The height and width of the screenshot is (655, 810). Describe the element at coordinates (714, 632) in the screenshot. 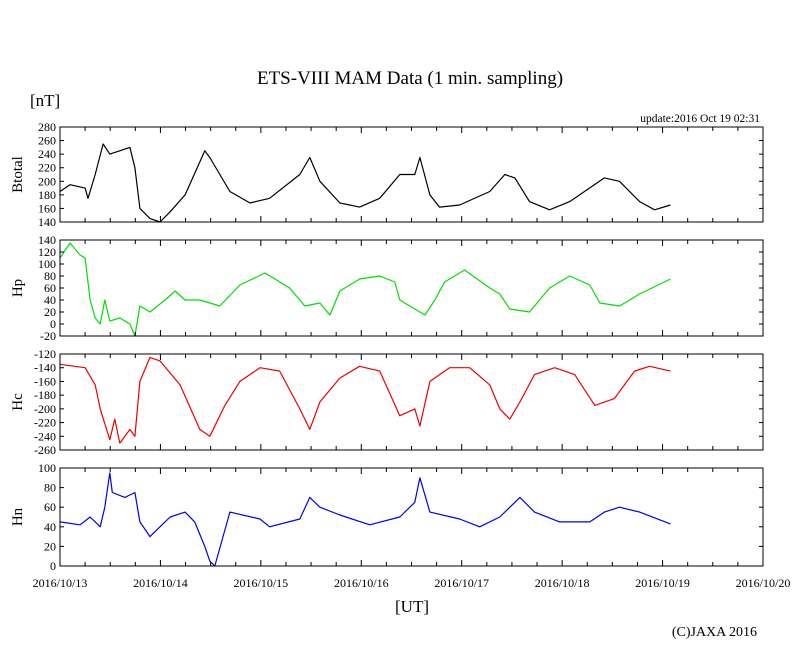

I see `copyright-label: (C)JAXA 2016` at that location.